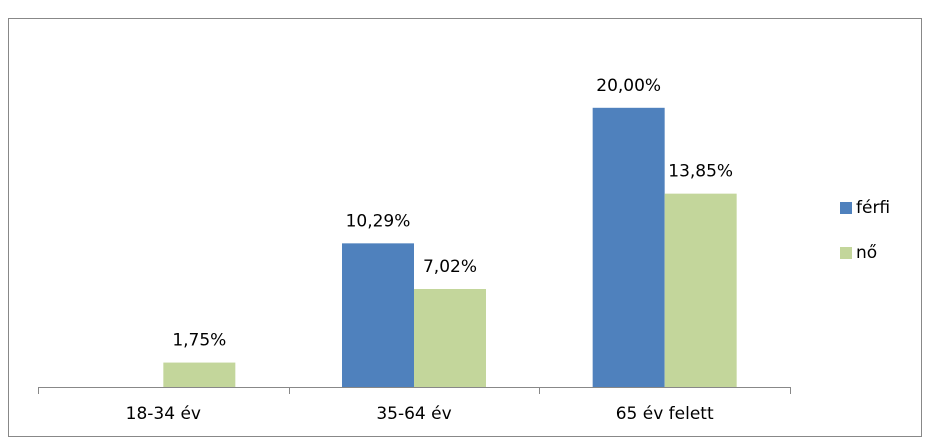 The height and width of the screenshot is (441, 931). Describe the element at coordinates (450, 267) in the screenshot. I see `value-label: 7,02%` at that location.